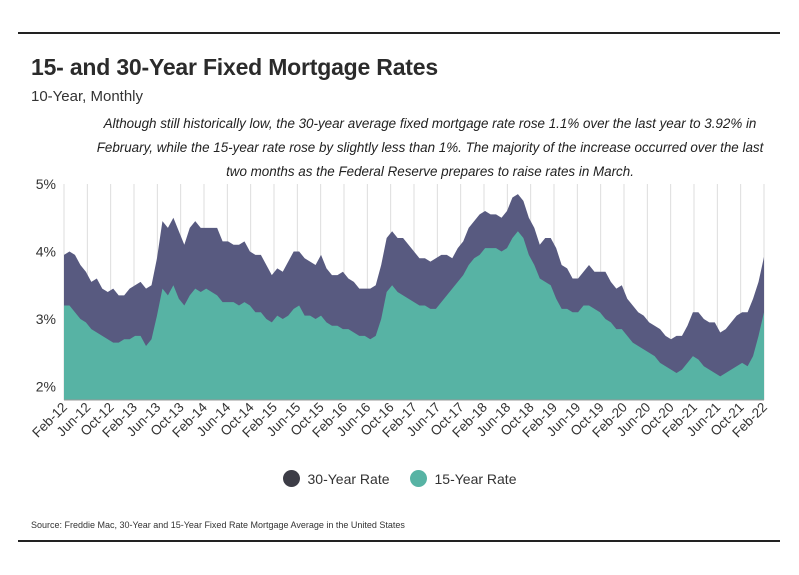 This screenshot has width=799, height=575. Describe the element at coordinates (348, 478) in the screenshot. I see `legend-label-30-year: 30-Year Rate` at that location.